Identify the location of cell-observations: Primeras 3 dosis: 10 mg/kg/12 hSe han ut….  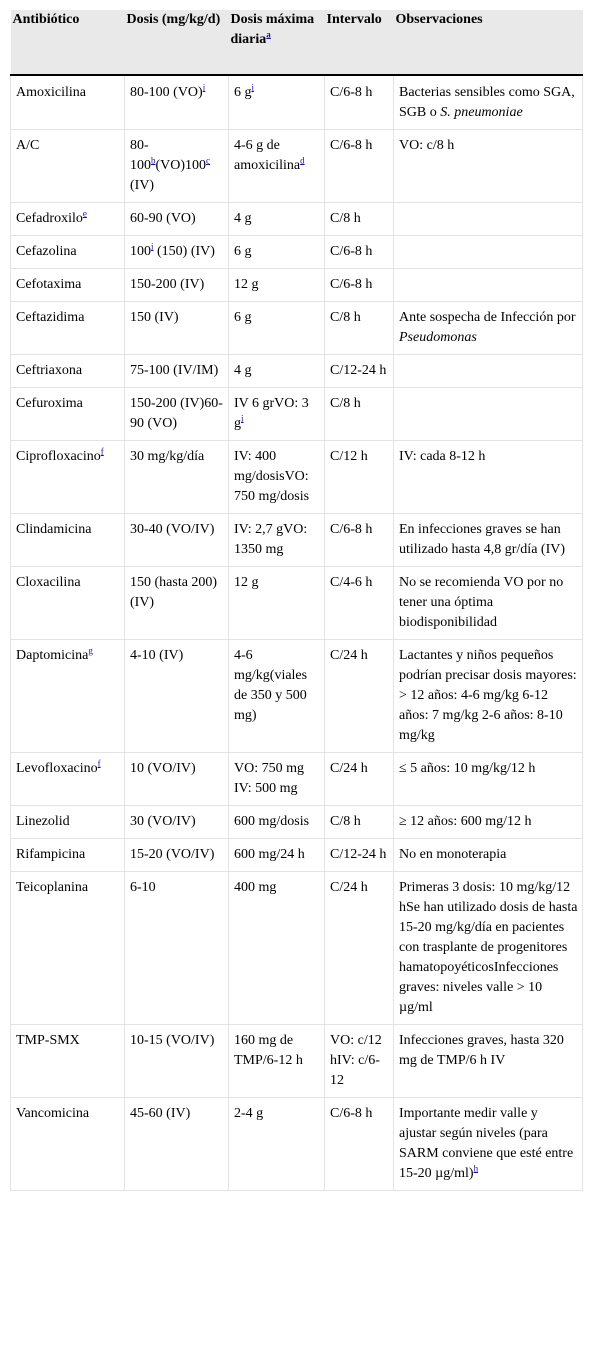
(488, 948).